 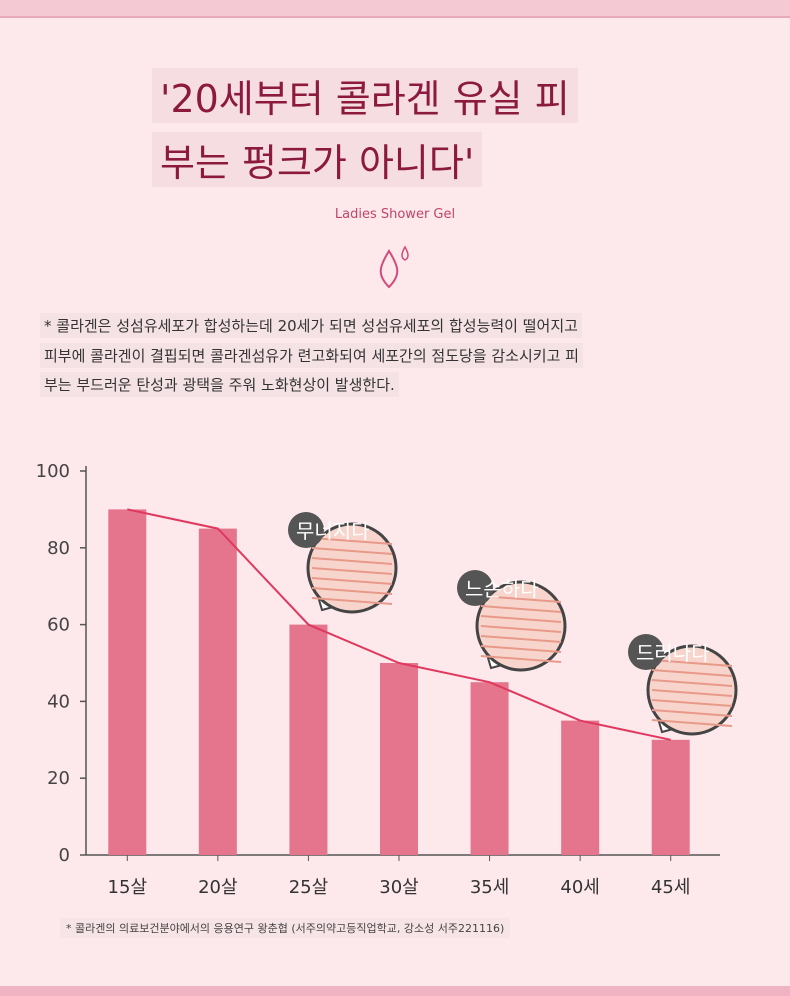 I want to click on x-tick-label: 35세, so click(x=489, y=887).